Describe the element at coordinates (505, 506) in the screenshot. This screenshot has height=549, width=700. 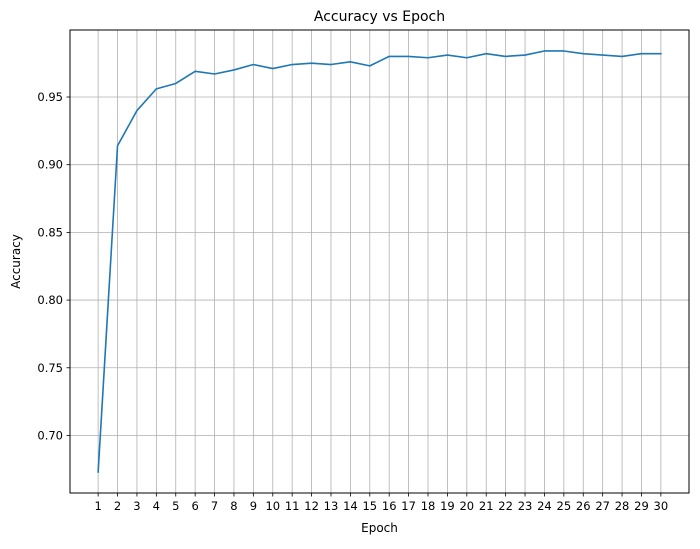
I see `x-tick-label: 22` at that location.